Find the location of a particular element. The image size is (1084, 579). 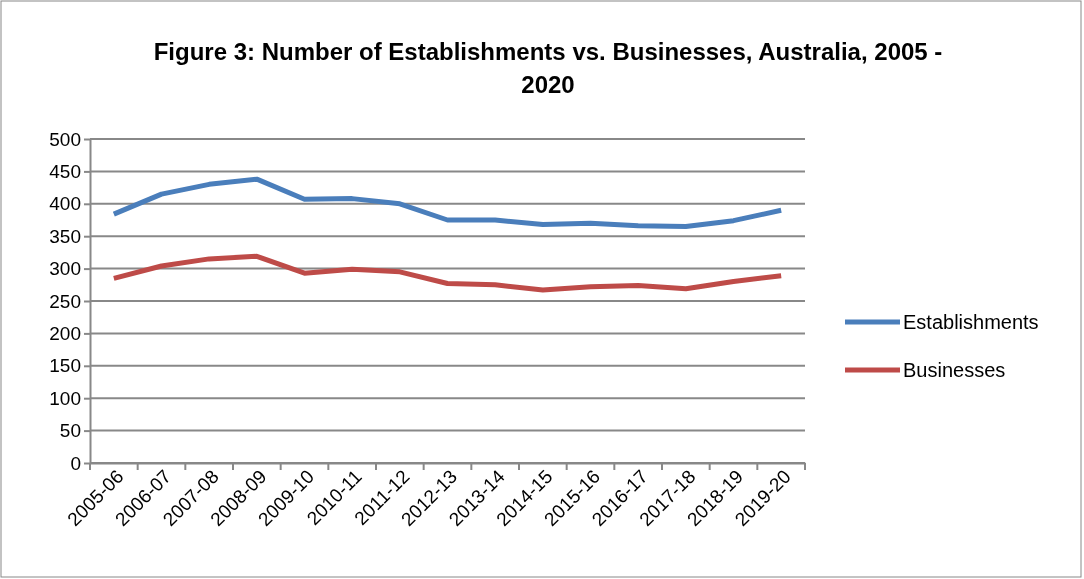

y-tick-label: 150 is located at coordinates (65, 366).